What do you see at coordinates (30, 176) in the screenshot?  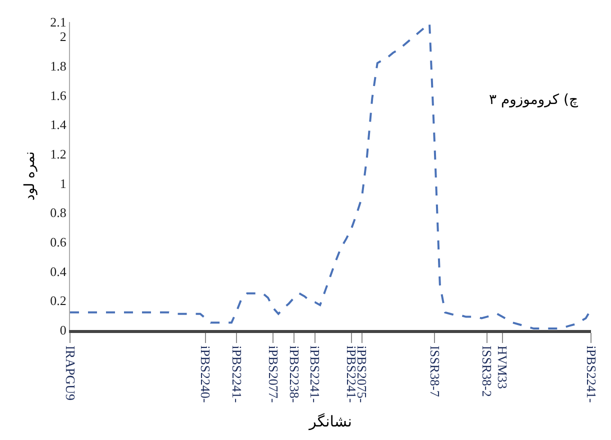 I see `y-axis-title: نمره لود` at bounding box center [30, 176].